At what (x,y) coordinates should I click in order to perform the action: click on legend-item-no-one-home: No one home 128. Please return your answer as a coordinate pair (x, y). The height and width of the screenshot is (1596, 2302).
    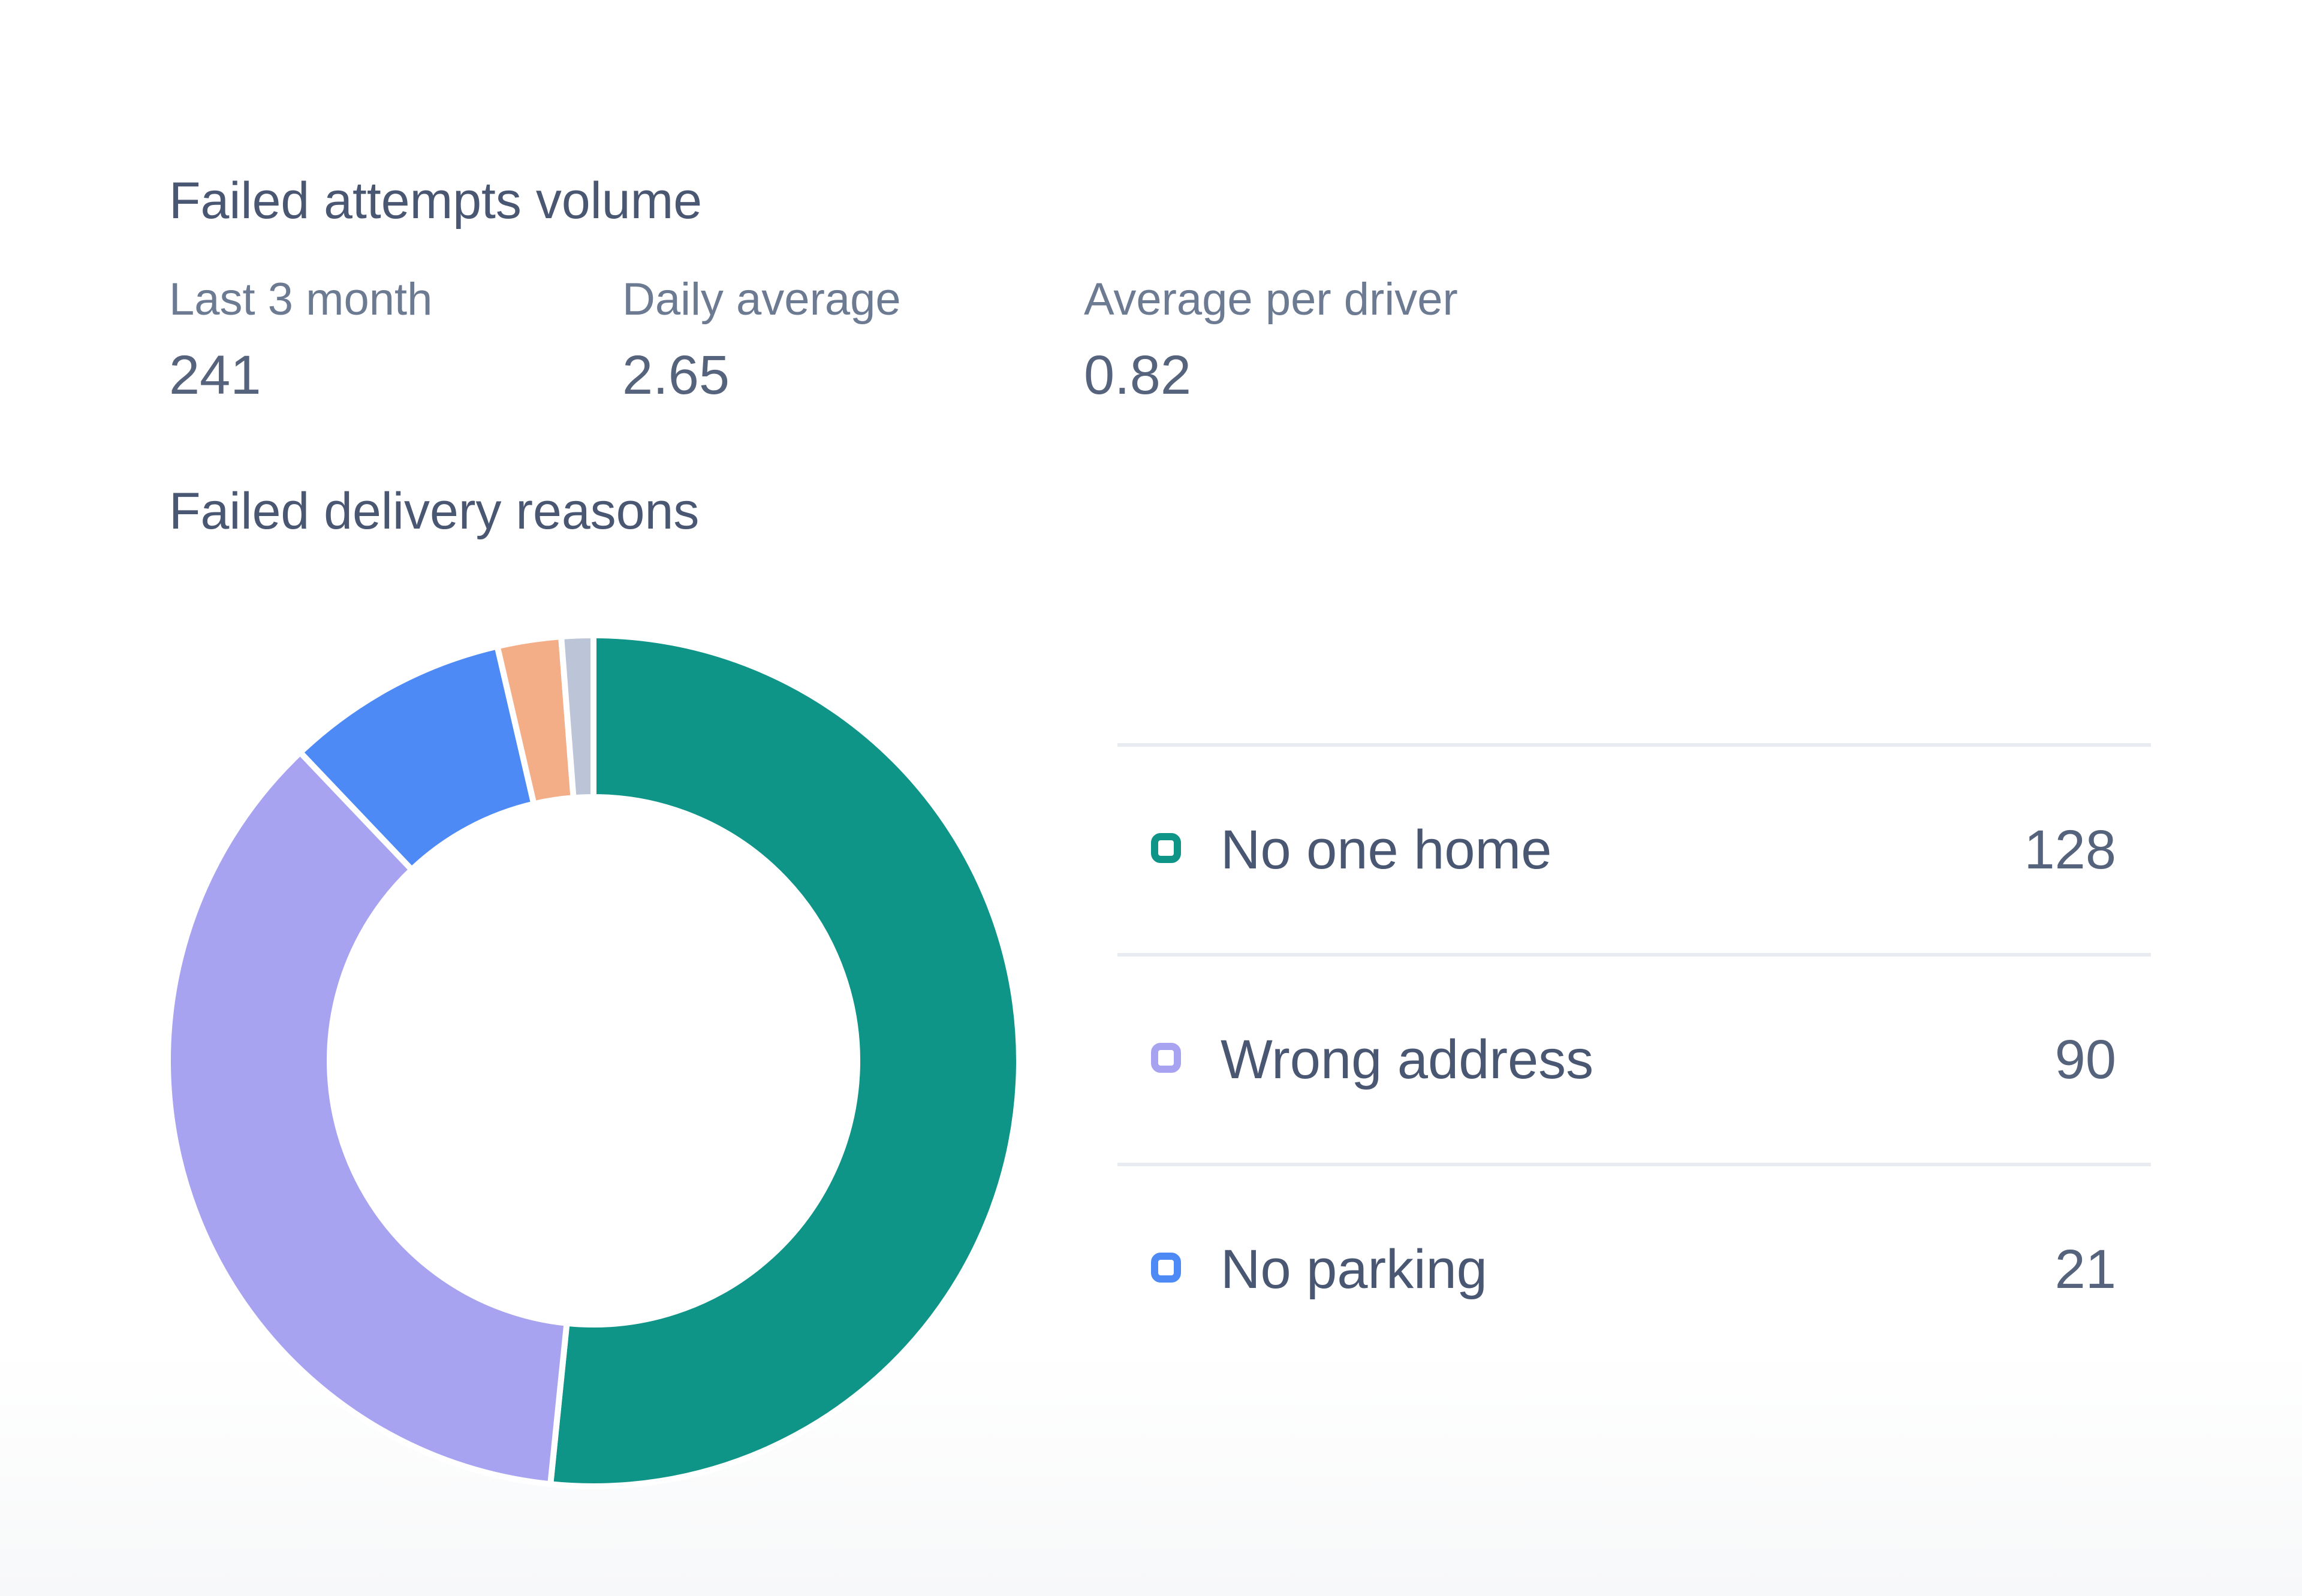
    Looking at the image, I should click on (1634, 850).